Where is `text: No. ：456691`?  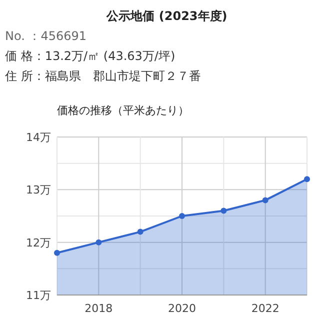 text: No. ：456691 is located at coordinates (46, 36).